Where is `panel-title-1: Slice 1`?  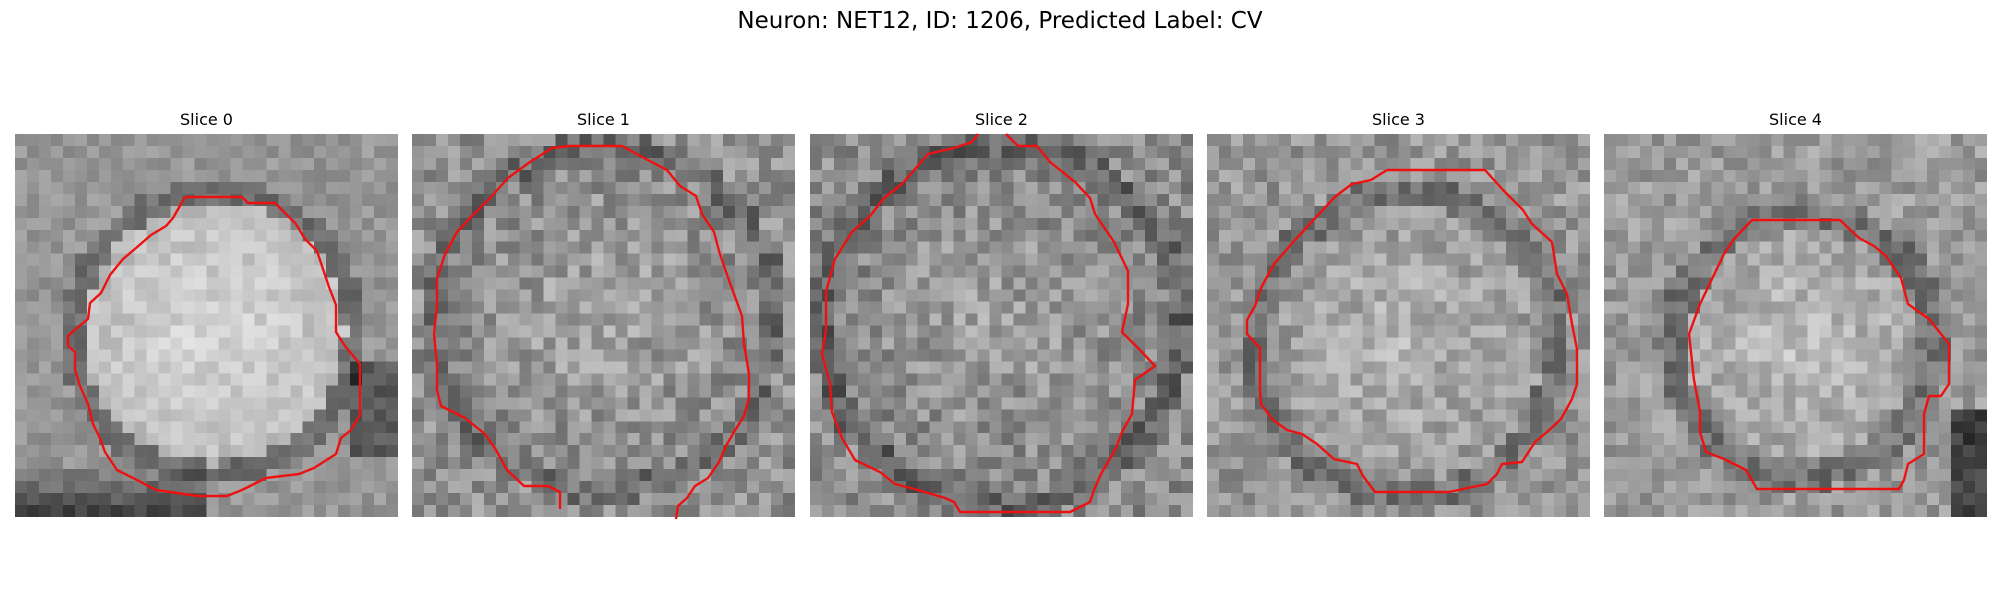 panel-title-1: Slice 1 is located at coordinates (603, 119).